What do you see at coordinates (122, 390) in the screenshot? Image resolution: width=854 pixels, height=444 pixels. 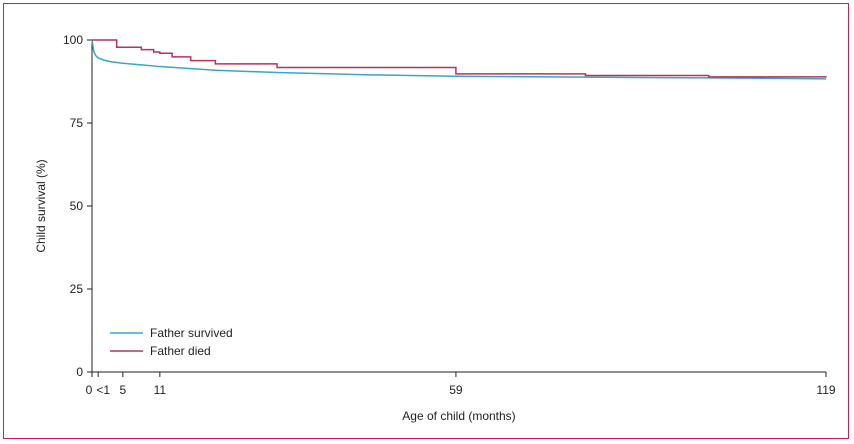 I see `x-tick-label: 5` at bounding box center [122, 390].